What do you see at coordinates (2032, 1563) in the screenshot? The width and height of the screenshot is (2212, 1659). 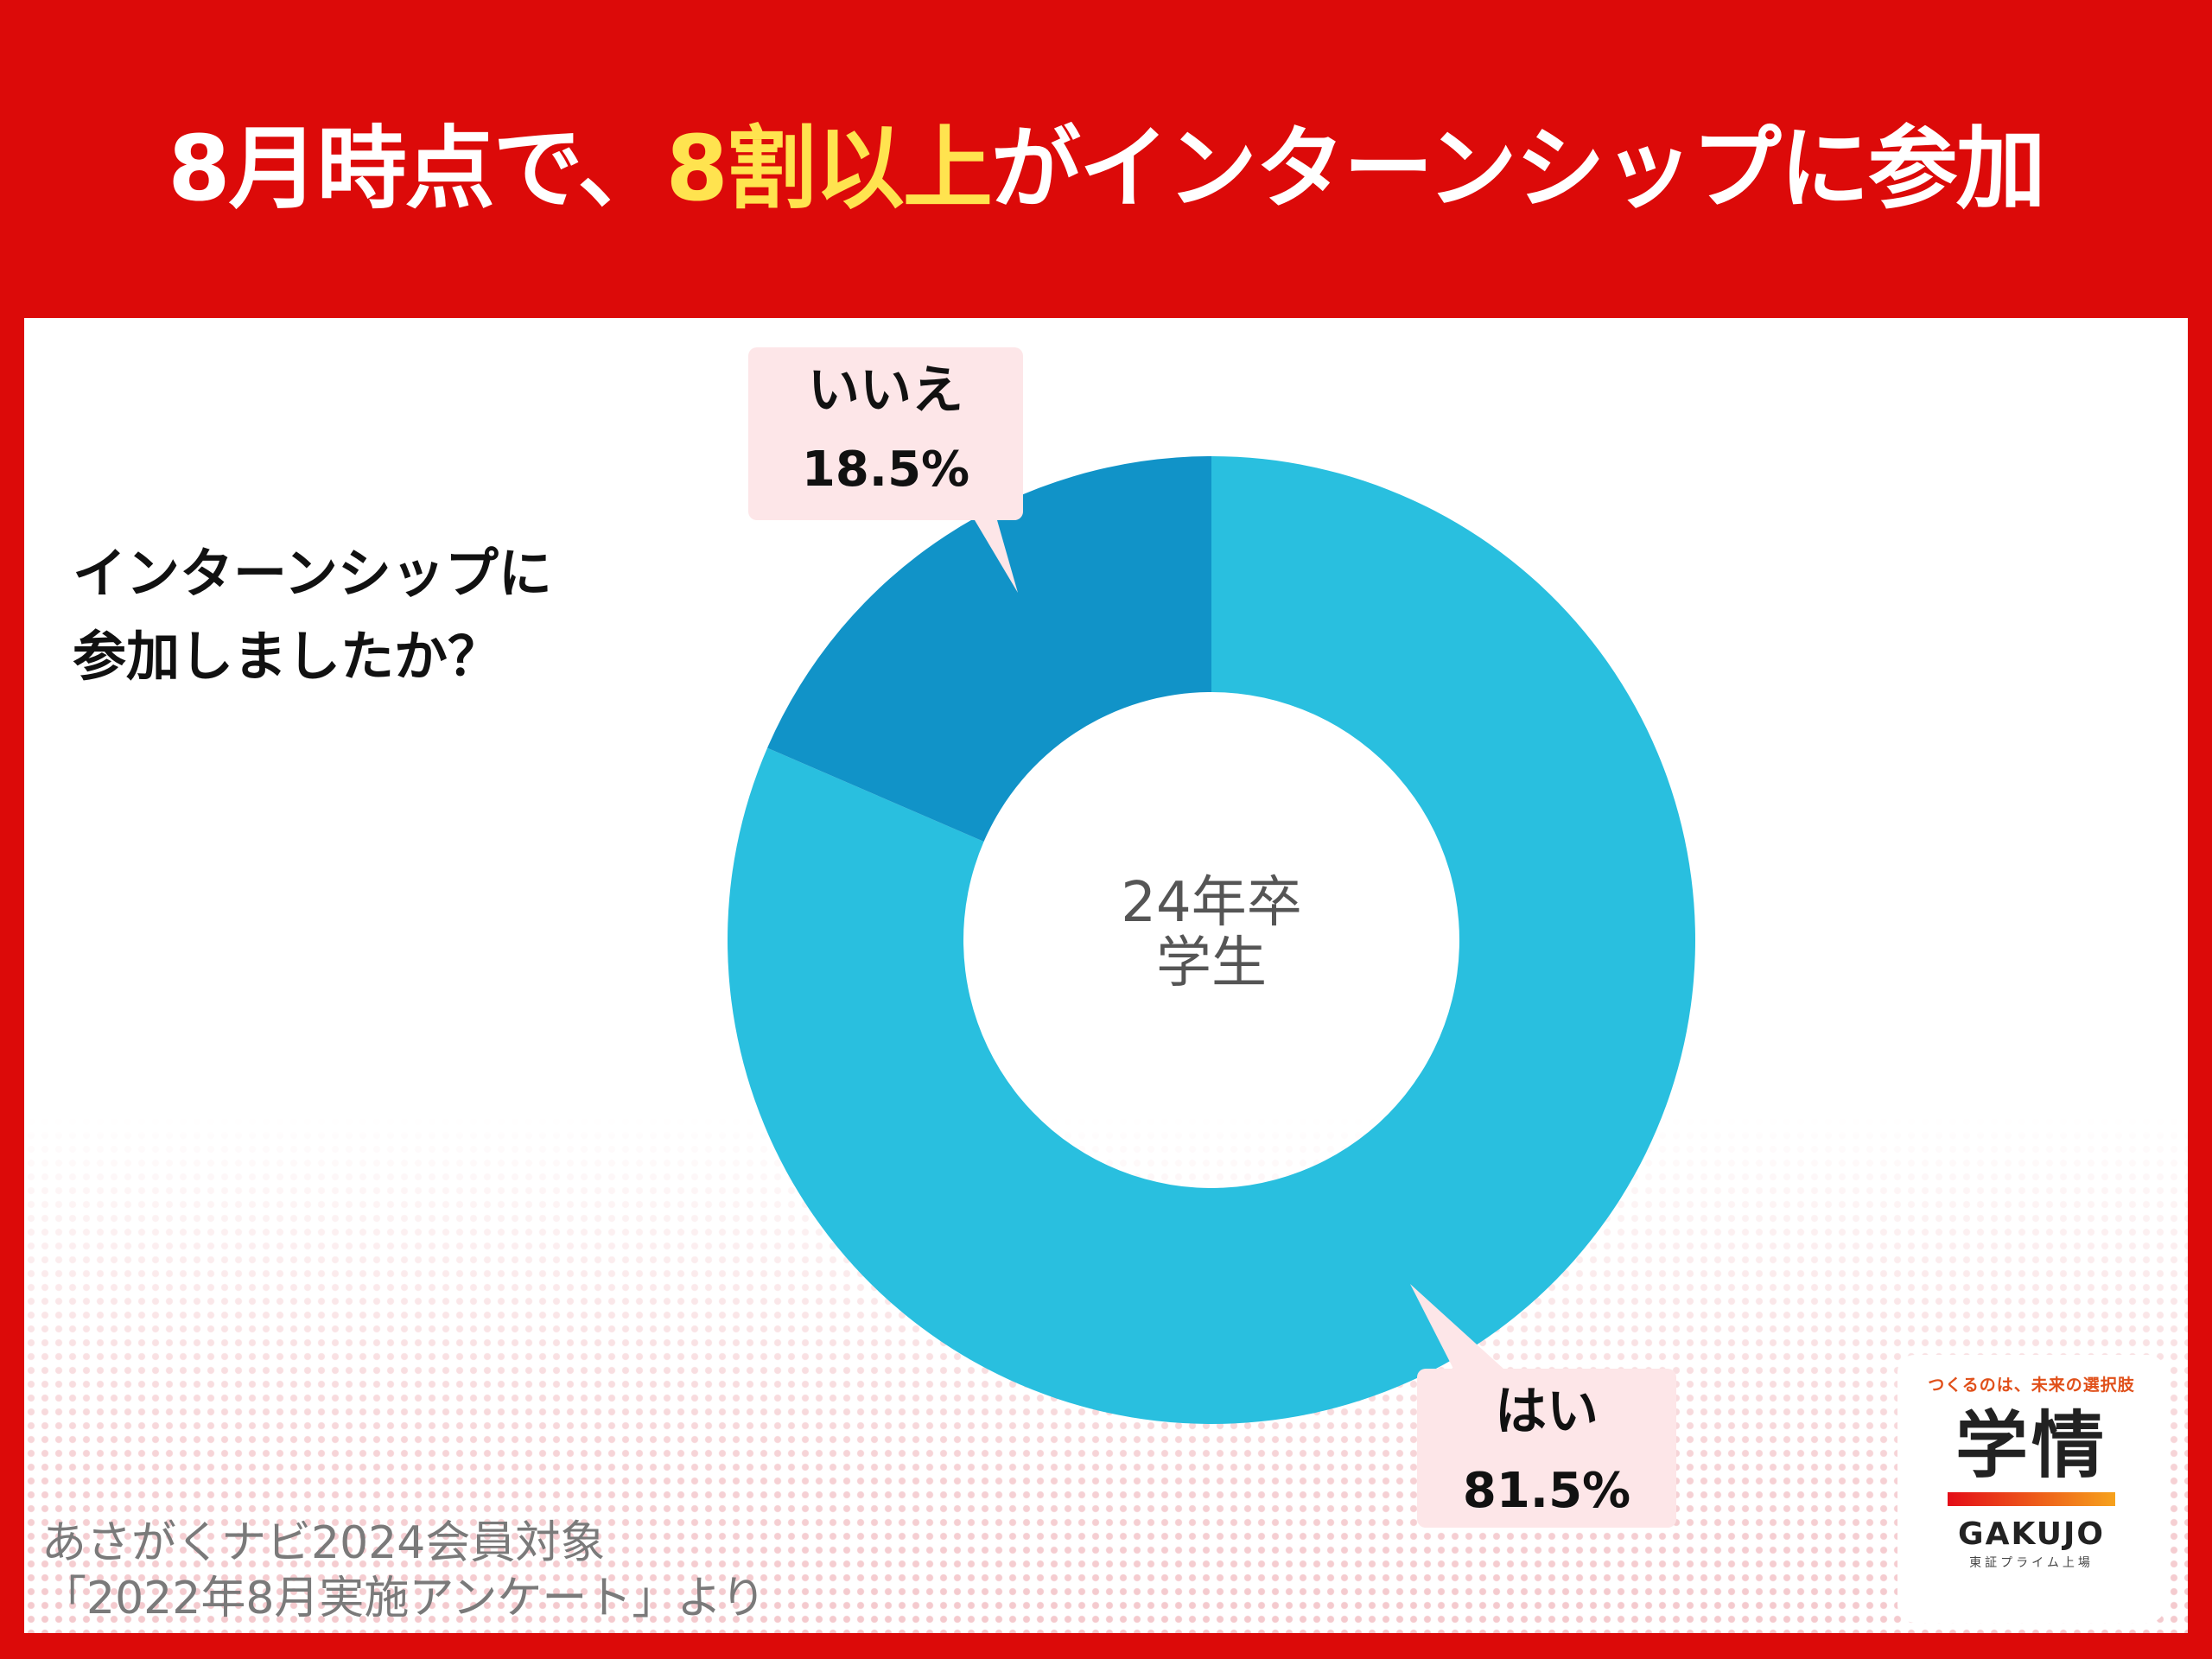 I see `logo-subtext: 東証プライム上場` at bounding box center [2032, 1563].